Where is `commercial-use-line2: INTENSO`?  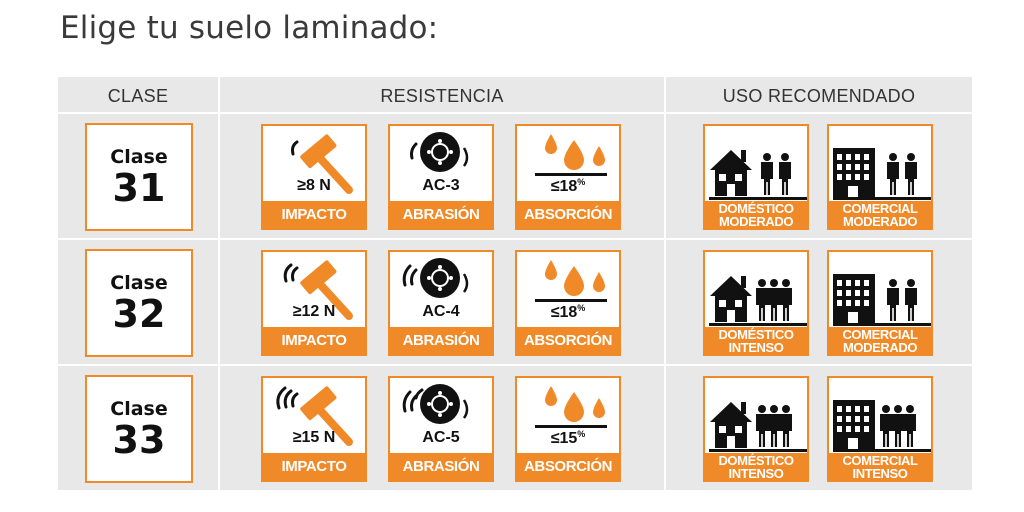
commercial-use-line2: INTENSO is located at coordinates (880, 473).